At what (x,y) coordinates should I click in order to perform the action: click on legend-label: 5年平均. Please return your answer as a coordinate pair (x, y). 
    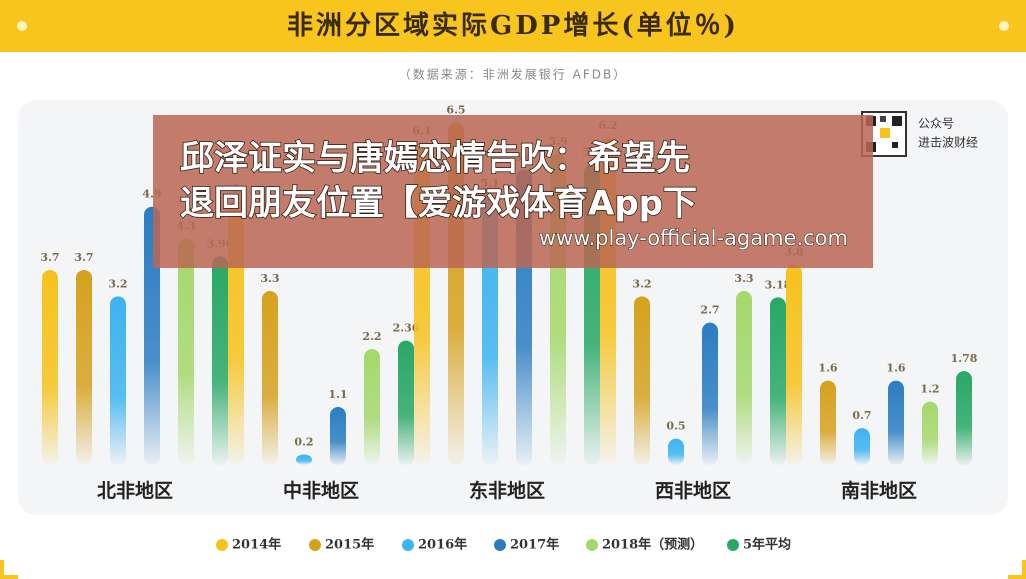
    Looking at the image, I should click on (767, 545).